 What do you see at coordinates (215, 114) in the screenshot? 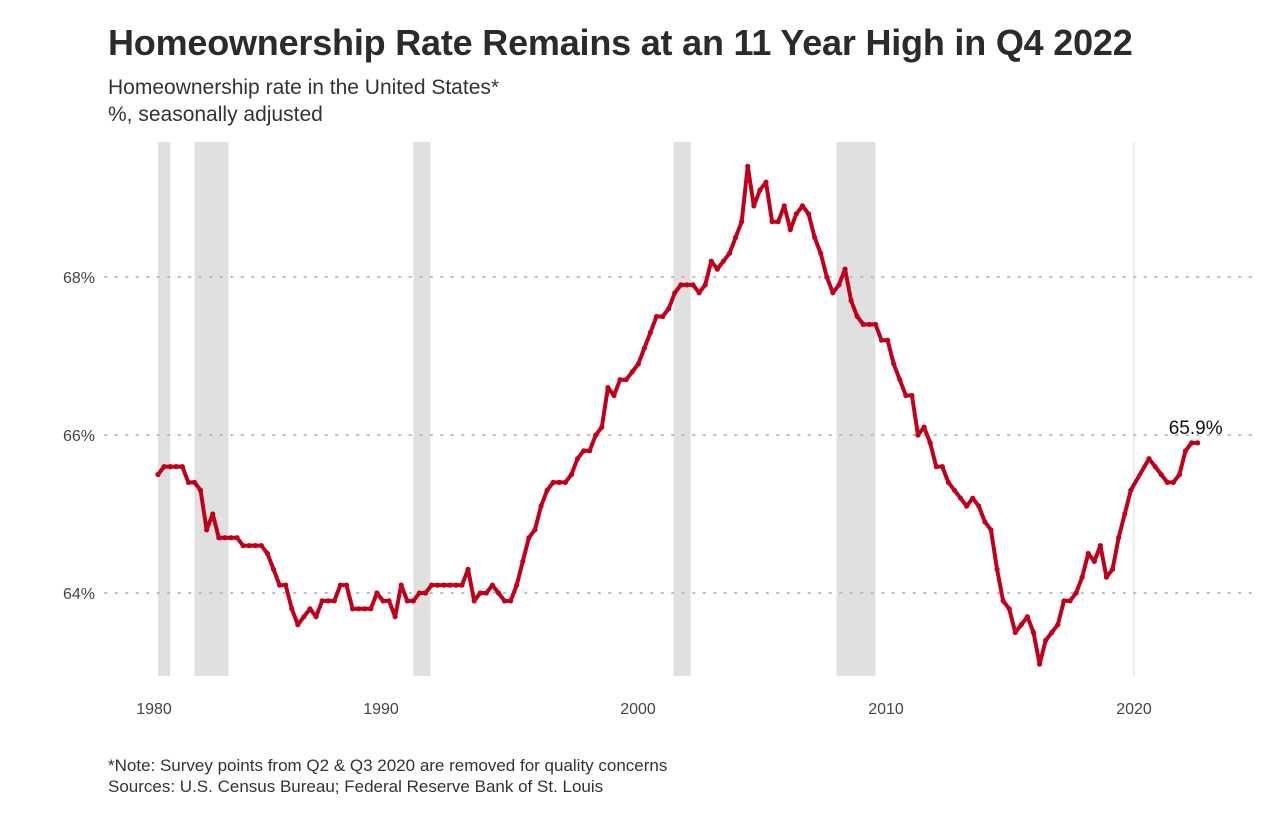
I see `chart-units: %, seasonally adjusted` at bounding box center [215, 114].